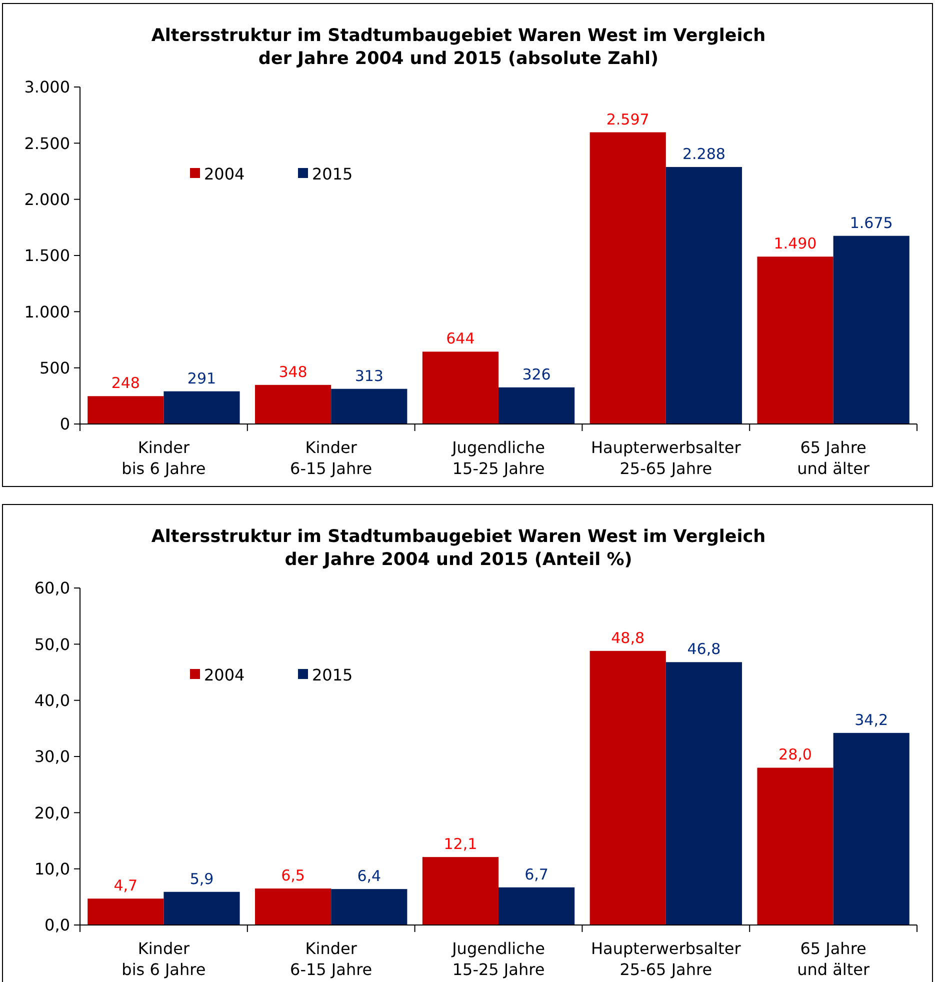 Image resolution: width=935 pixels, height=982 pixels. What do you see at coordinates (47, 143) in the screenshot?
I see `y-tick-label: 2.500` at bounding box center [47, 143].